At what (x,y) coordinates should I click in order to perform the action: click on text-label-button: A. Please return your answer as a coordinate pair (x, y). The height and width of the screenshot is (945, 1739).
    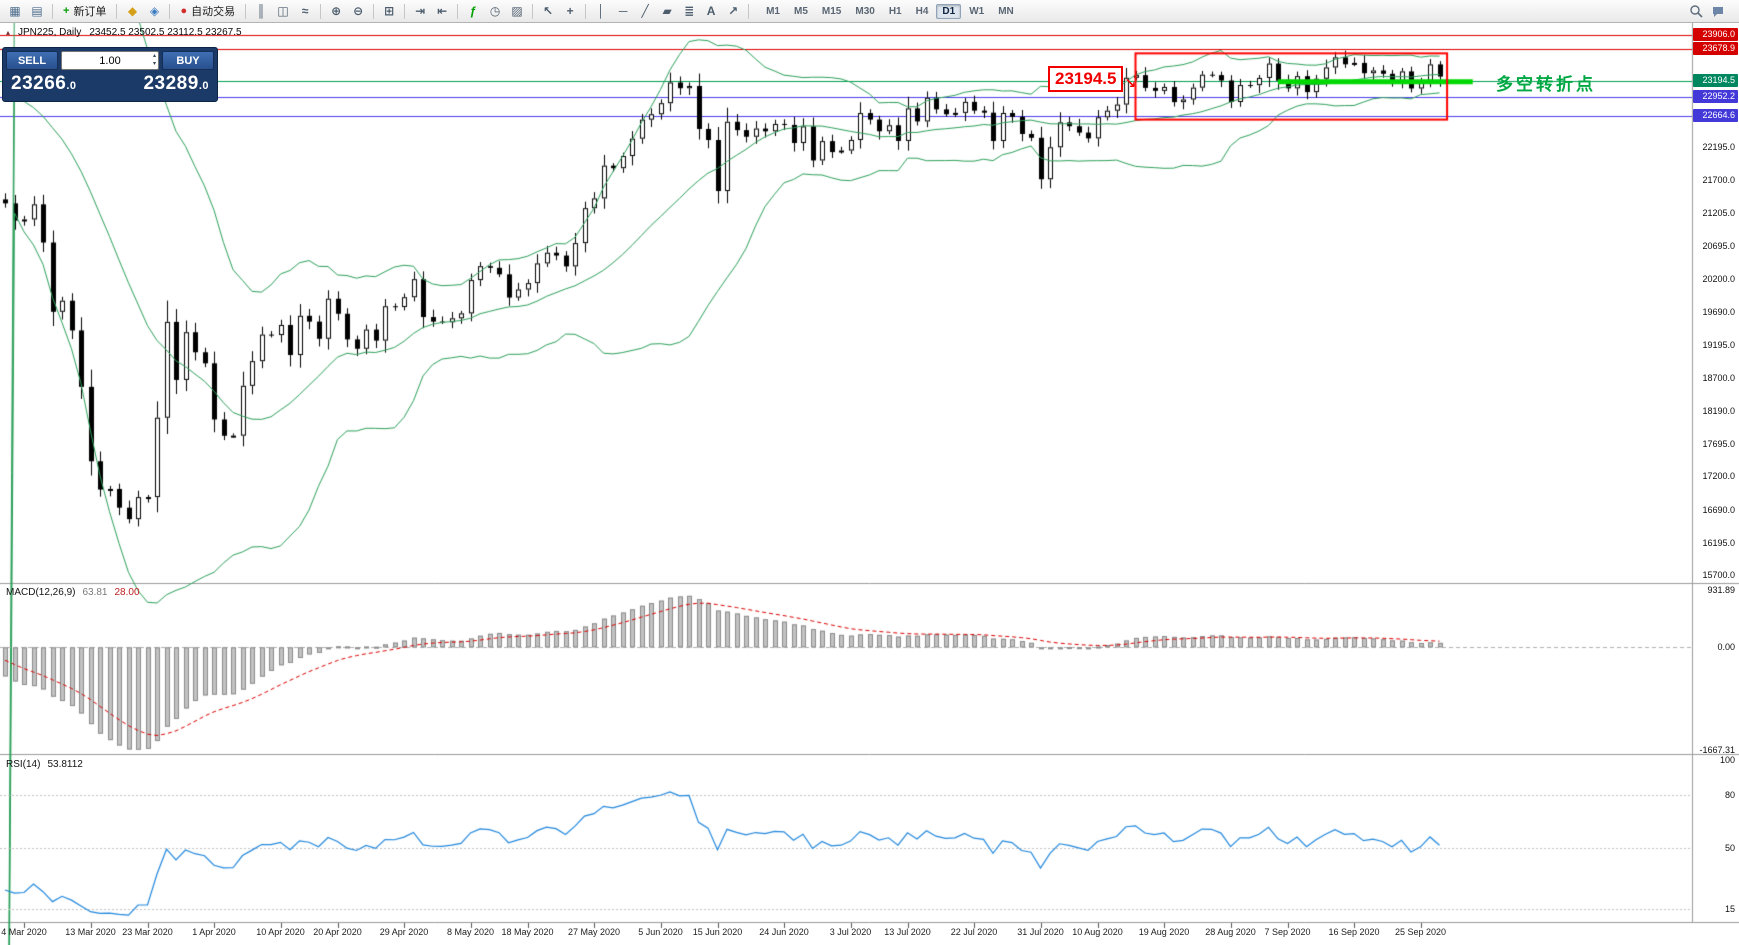
    Looking at the image, I should click on (711, 11).